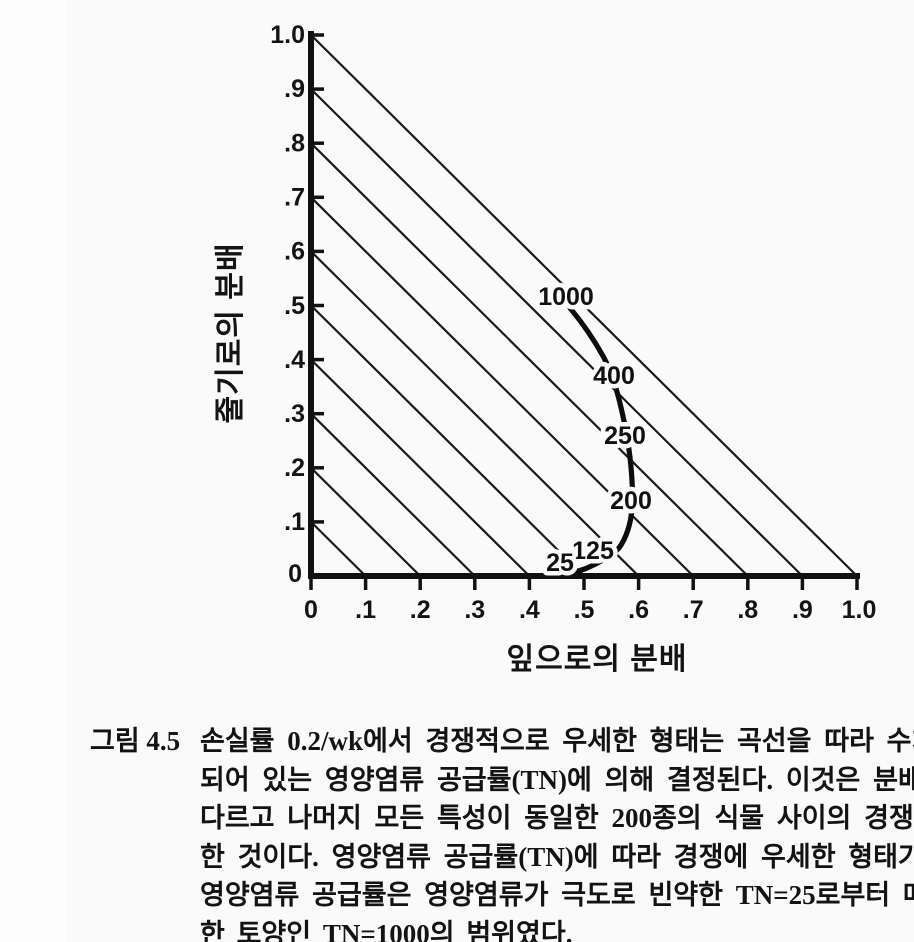  Describe the element at coordinates (557, 856) in the screenshot. I see `caption-line-4: 한 것이다. 영양염류 공급률(TN)에 따라 경쟁에 우세한 형태가` at that location.